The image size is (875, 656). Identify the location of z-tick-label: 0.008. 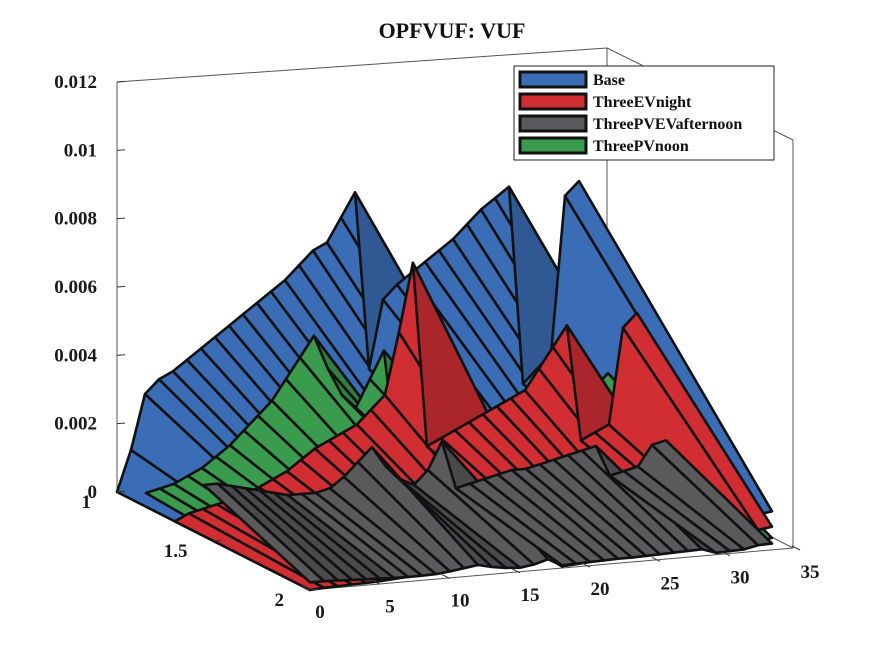
(75, 219).